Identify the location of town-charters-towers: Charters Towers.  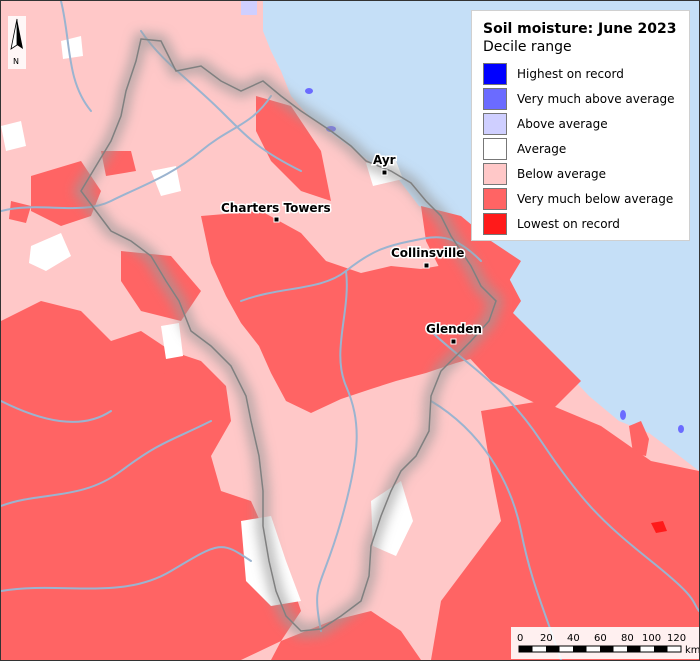
(276, 211).